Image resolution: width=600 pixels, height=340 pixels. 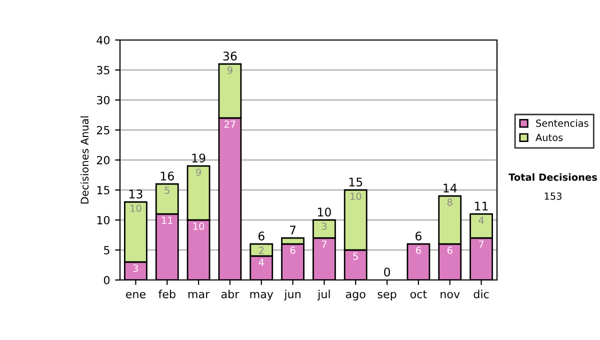 What do you see at coordinates (562, 123) in the screenshot?
I see `legend-label: Sentencias` at bounding box center [562, 123].